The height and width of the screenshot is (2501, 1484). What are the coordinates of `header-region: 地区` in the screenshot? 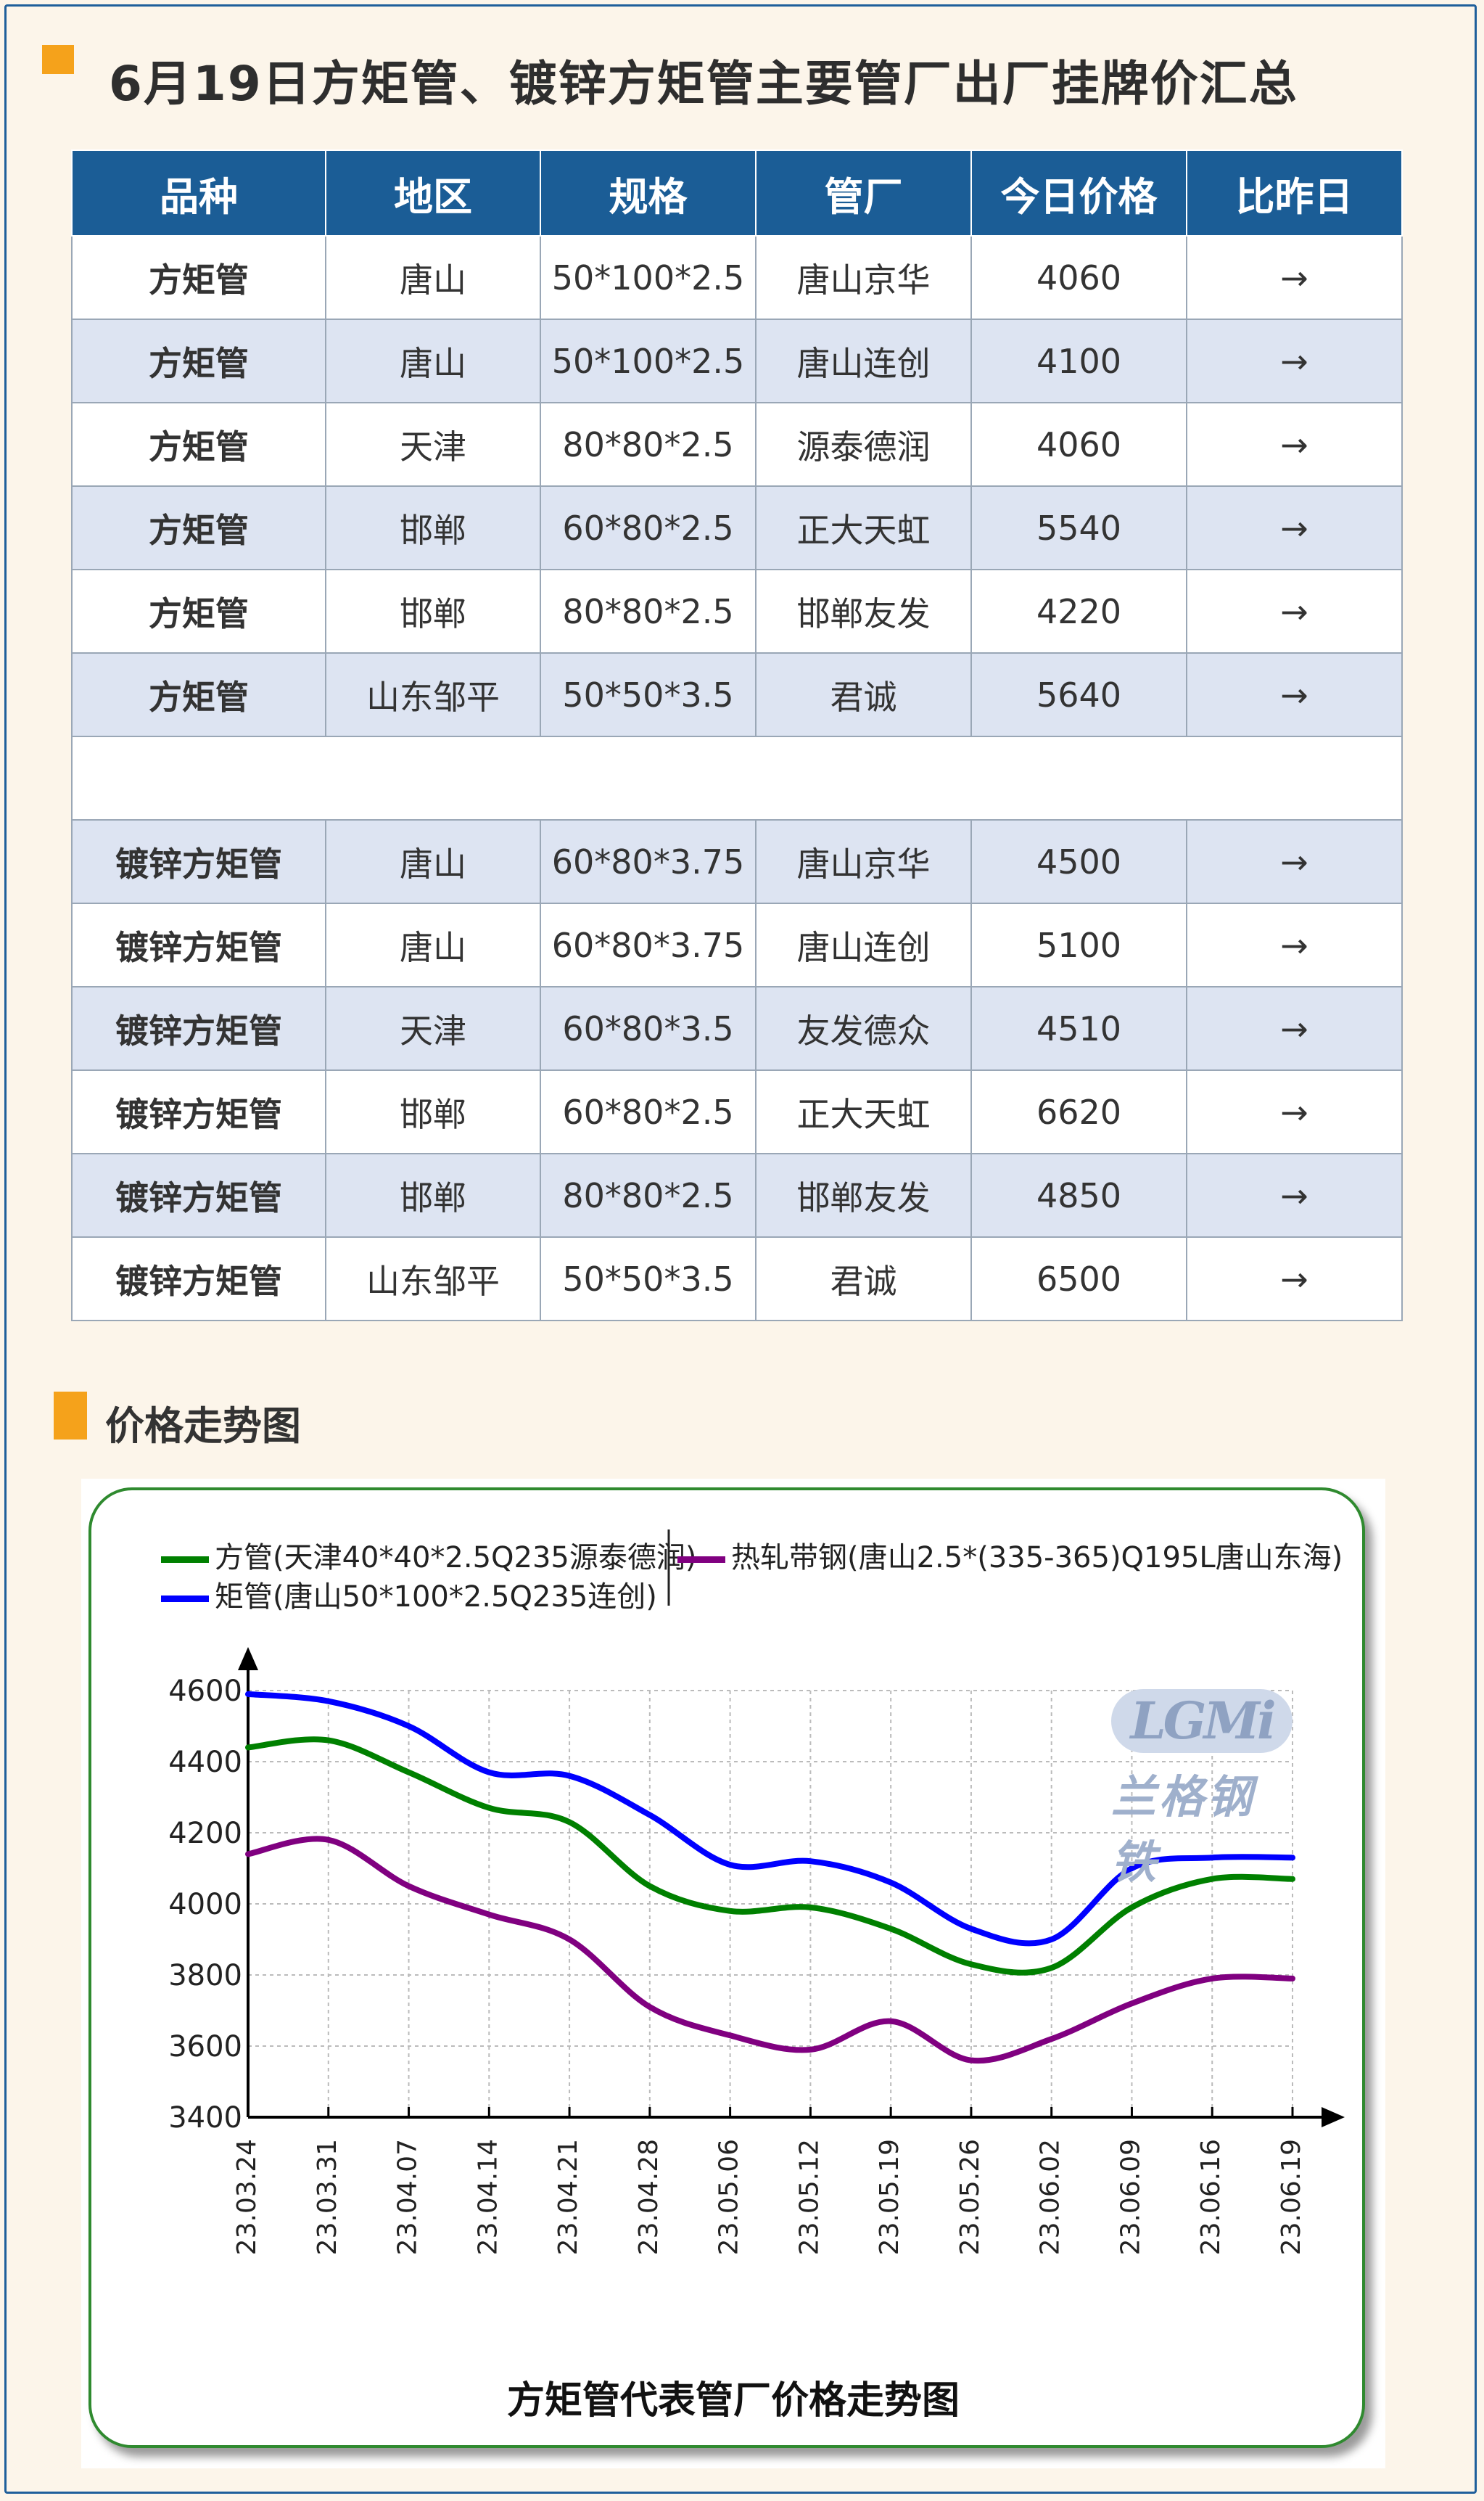 It's located at (433, 193).